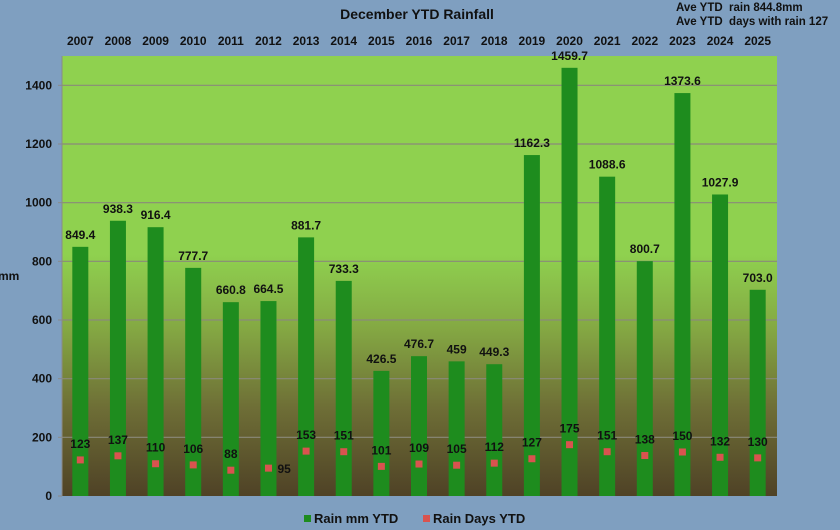 This screenshot has height=530, width=840. I want to click on rain-days-value-label: 137, so click(118, 440).